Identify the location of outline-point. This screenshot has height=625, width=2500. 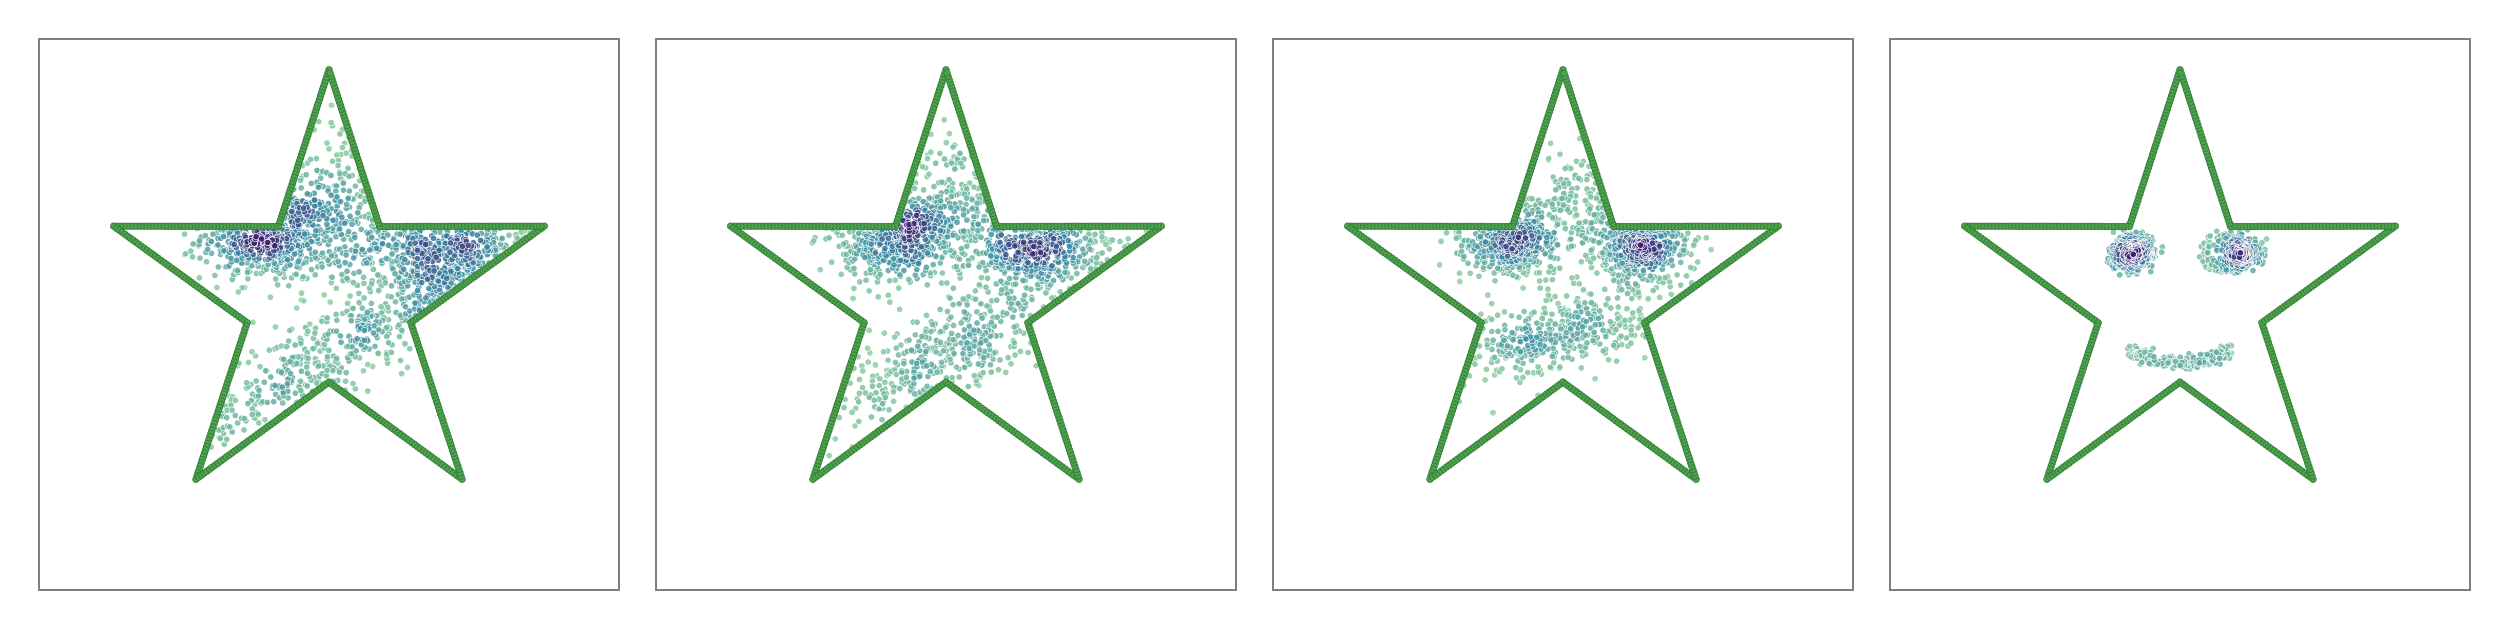
(947, 73).